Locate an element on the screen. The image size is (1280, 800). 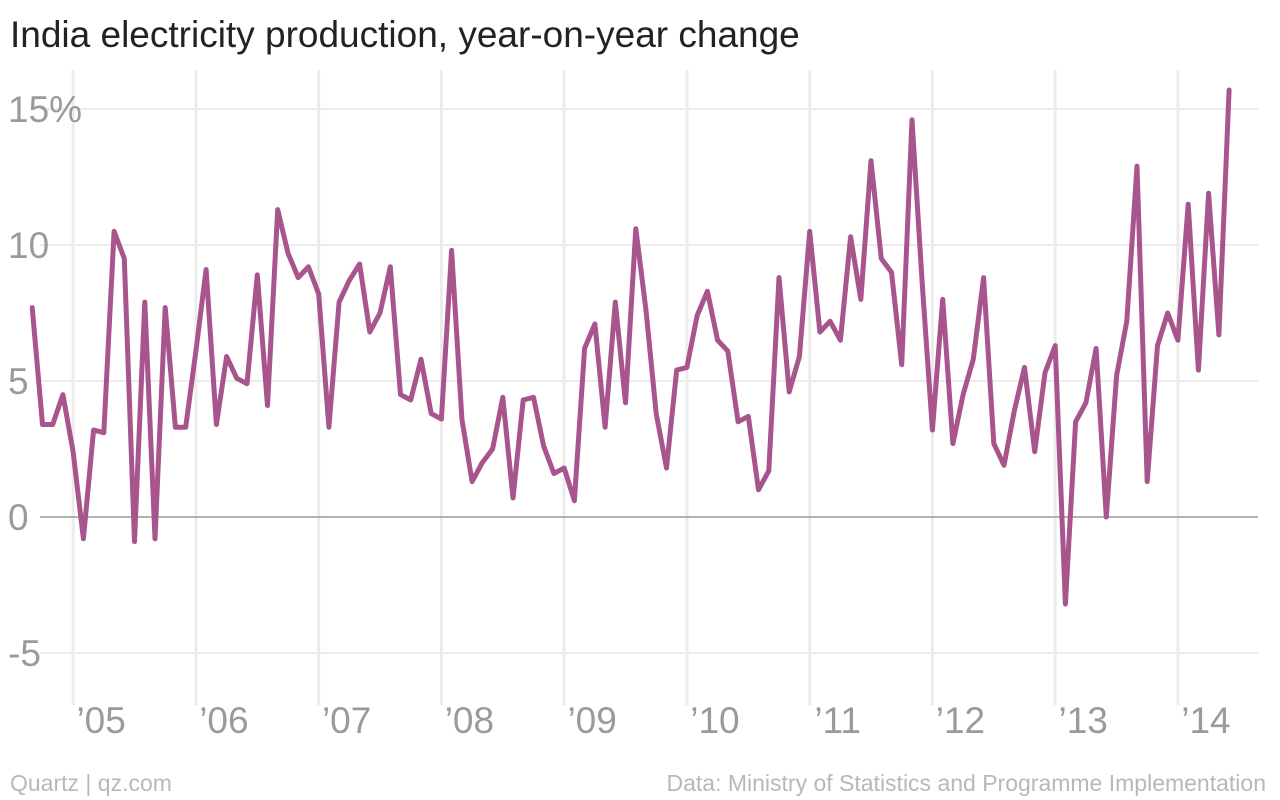
y-tick-label: 5 is located at coordinates (18, 381).